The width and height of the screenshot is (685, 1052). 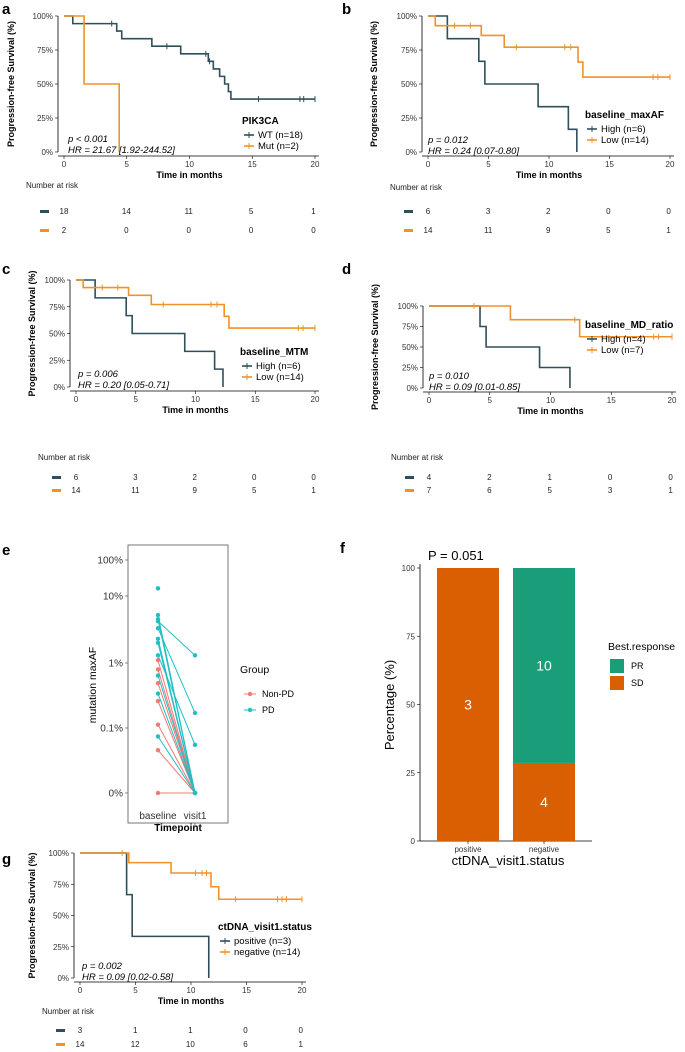 What do you see at coordinates (268, 710) in the screenshot?
I see `legend-label: PD` at bounding box center [268, 710].